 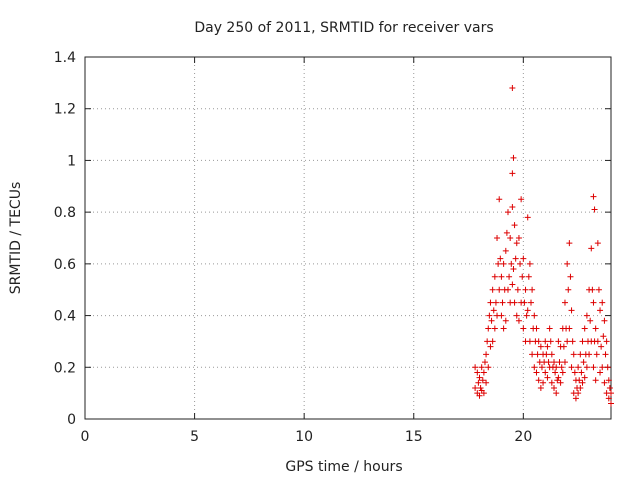 What do you see at coordinates (85, 437) in the screenshot?
I see `x-tick-label: 0` at bounding box center [85, 437].